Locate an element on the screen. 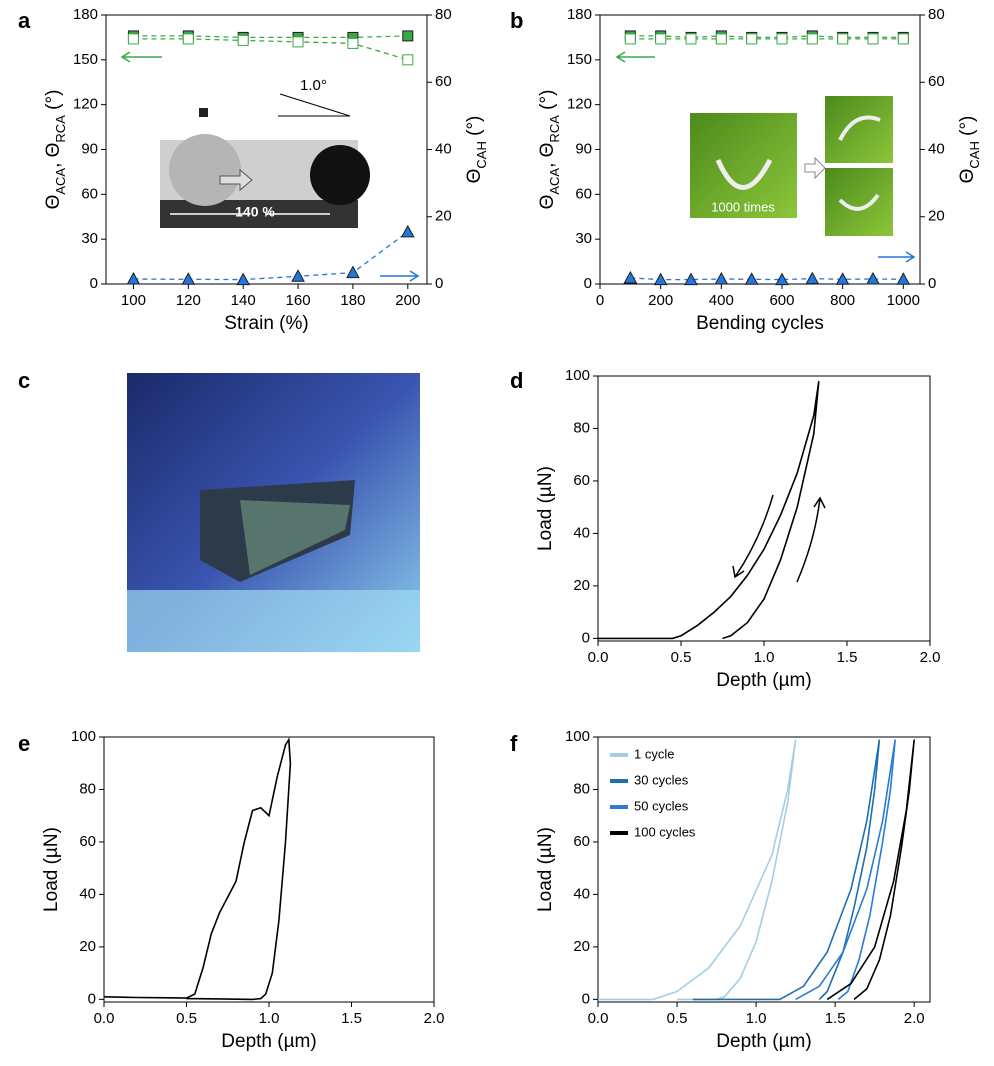 This screenshot has height=1066, width=994. annotation: 1.0° is located at coordinates (313, 85).